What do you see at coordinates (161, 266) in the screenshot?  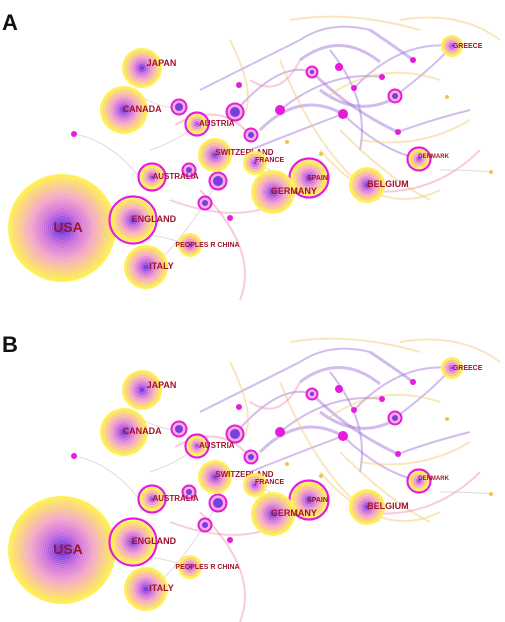 I see `country-label-italy: ITALY` at bounding box center [161, 266].